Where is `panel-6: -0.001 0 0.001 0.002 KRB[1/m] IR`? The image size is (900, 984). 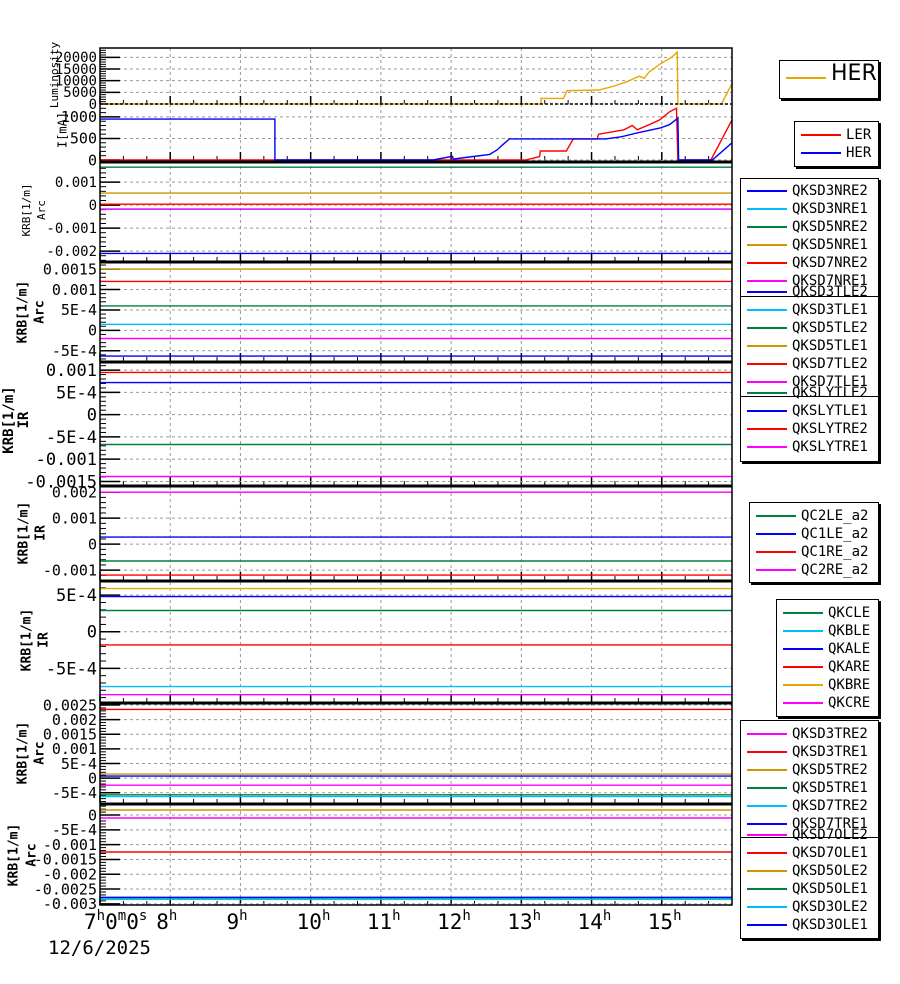 panel-6: -0.001 0 0.001 0.002 KRB[1/m] IR is located at coordinates (374, 531).